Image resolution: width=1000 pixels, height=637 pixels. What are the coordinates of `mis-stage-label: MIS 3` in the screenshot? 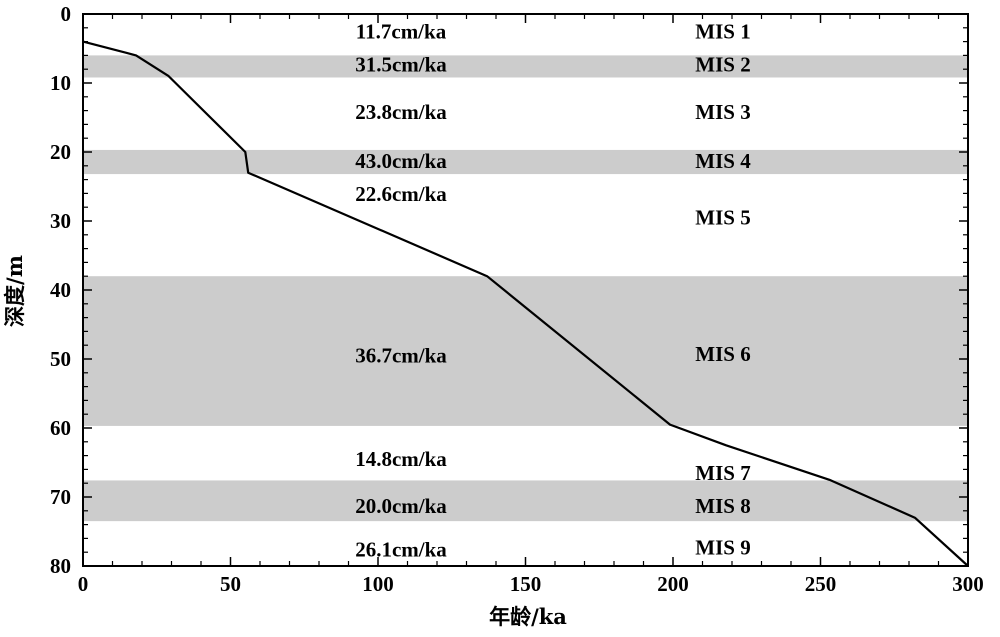 It's located at (722, 112).